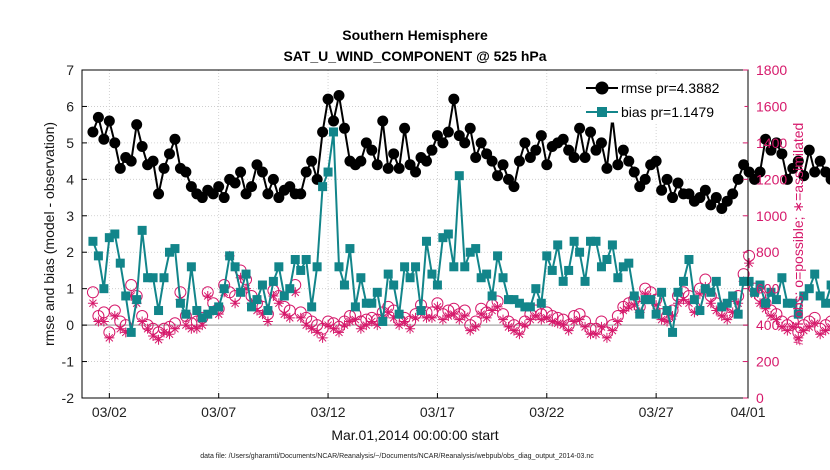 This screenshot has height=470, width=830. I want to click on x-axis-label: Mar.01,2014 00:00:00 start, so click(414, 435).